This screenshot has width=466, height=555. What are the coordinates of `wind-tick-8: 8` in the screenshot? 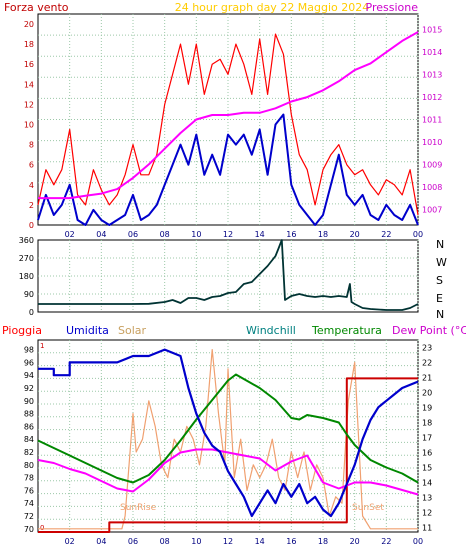 It's located at (31, 145).